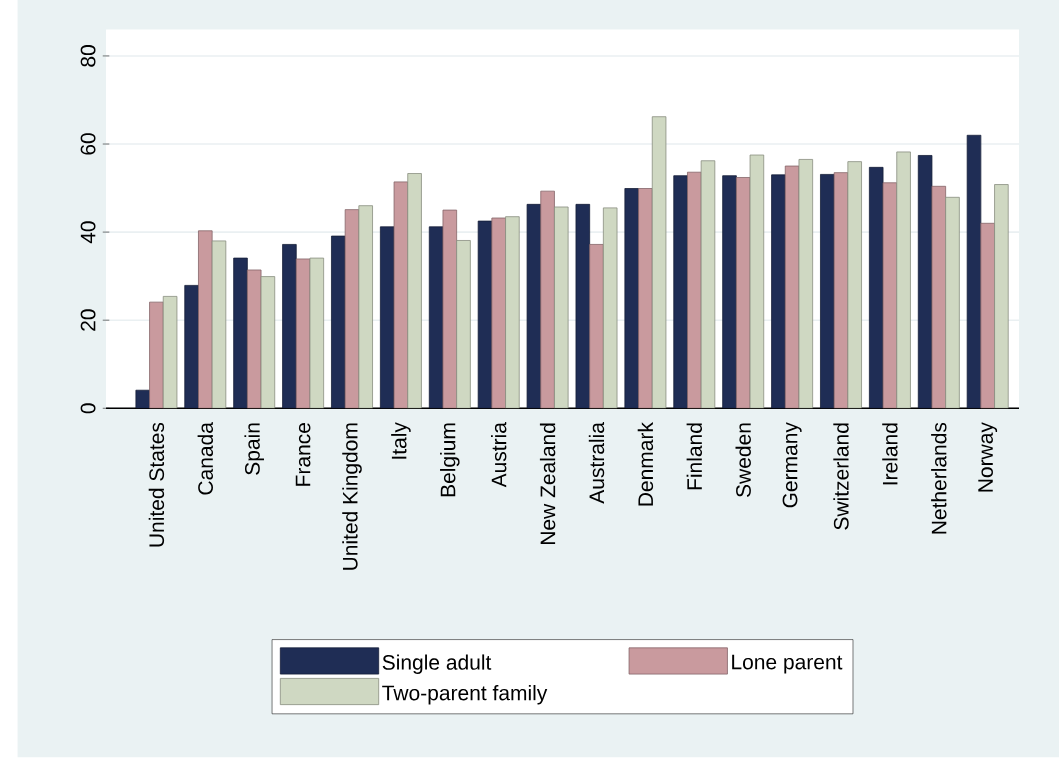 The height and width of the screenshot is (758, 1059). What do you see at coordinates (88, 232) in the screenshot?
I see `y-tick-label: 40` at bounding box center [88, 232].